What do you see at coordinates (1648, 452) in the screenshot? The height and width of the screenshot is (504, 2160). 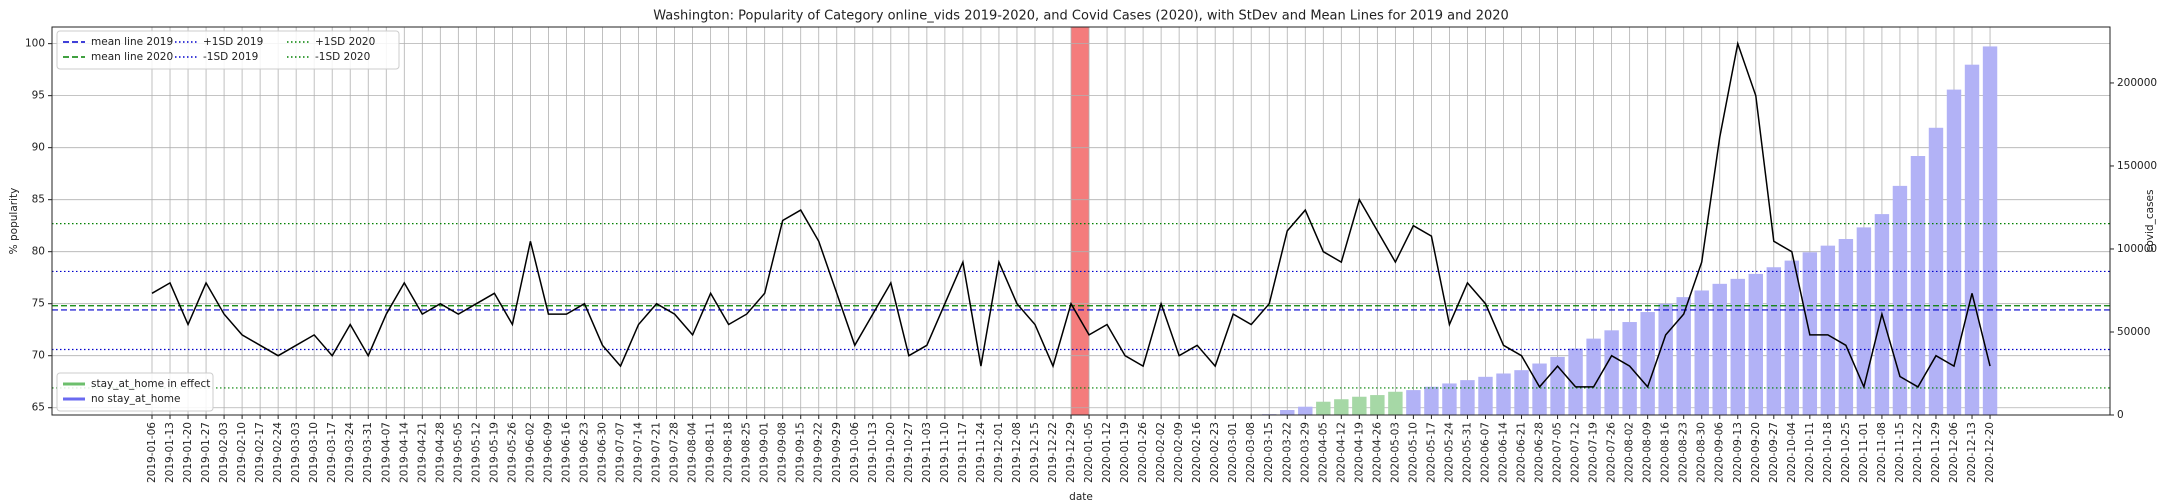 I see `x-tick-label: 2020-08-09` at bounding box center [1648, 452].